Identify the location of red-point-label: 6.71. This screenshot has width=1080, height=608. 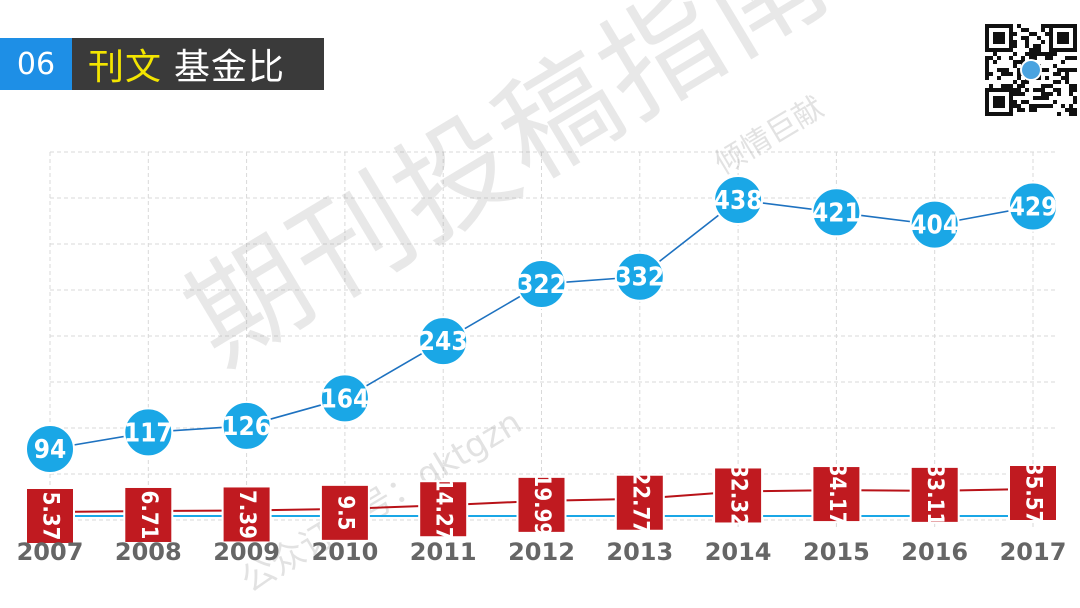
(148, 515).